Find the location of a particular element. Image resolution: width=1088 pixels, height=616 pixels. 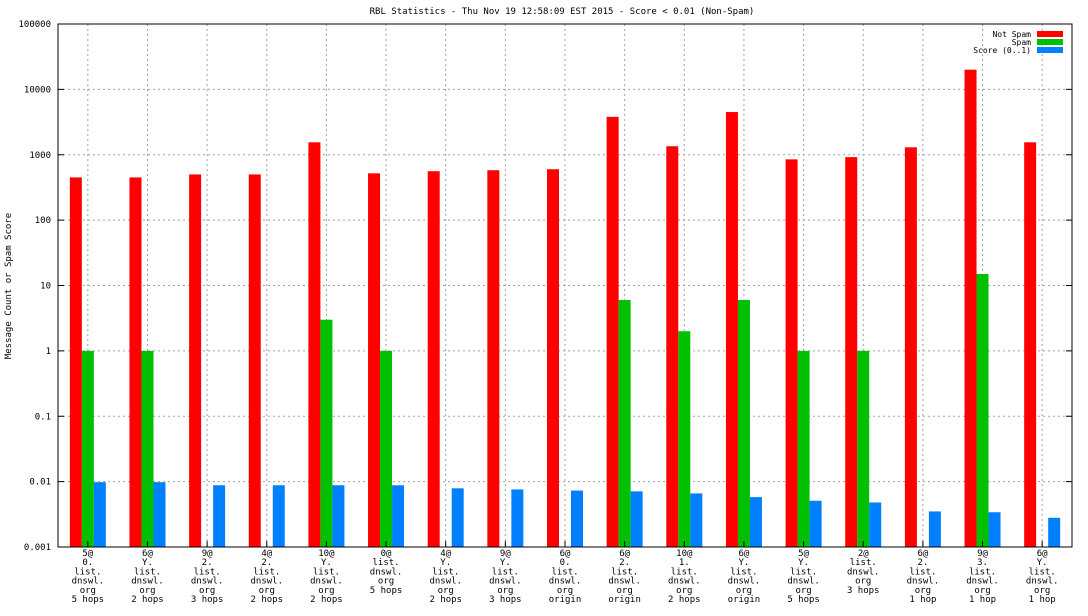

x-tick-label: 4@ 2. list. dnswl. org 2 hops is located at coordinates (267, 577).